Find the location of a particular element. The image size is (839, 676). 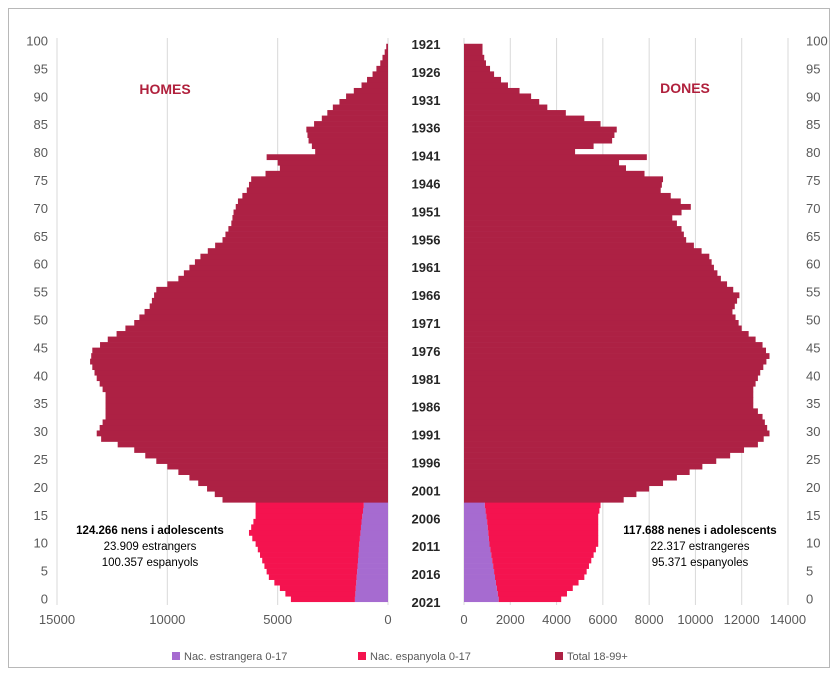

y-tick-label-left: 60 is located at coordinates (41, 264).